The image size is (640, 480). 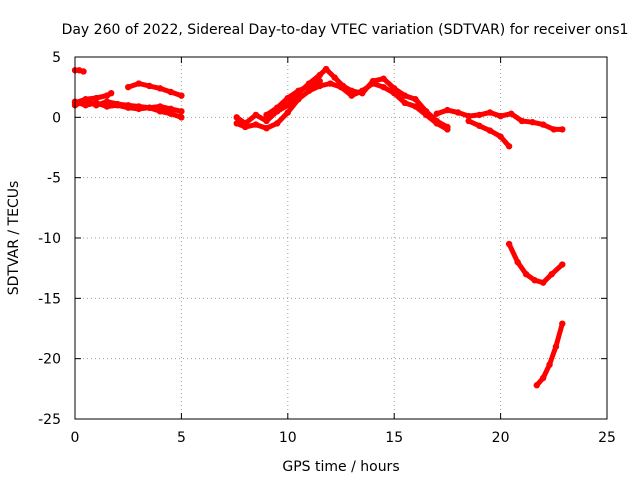 What do you see at coordinates (340, 467) in the screenshot?
I see `x-axis-label: GPS time / hours` at bounding box center [340, 467].